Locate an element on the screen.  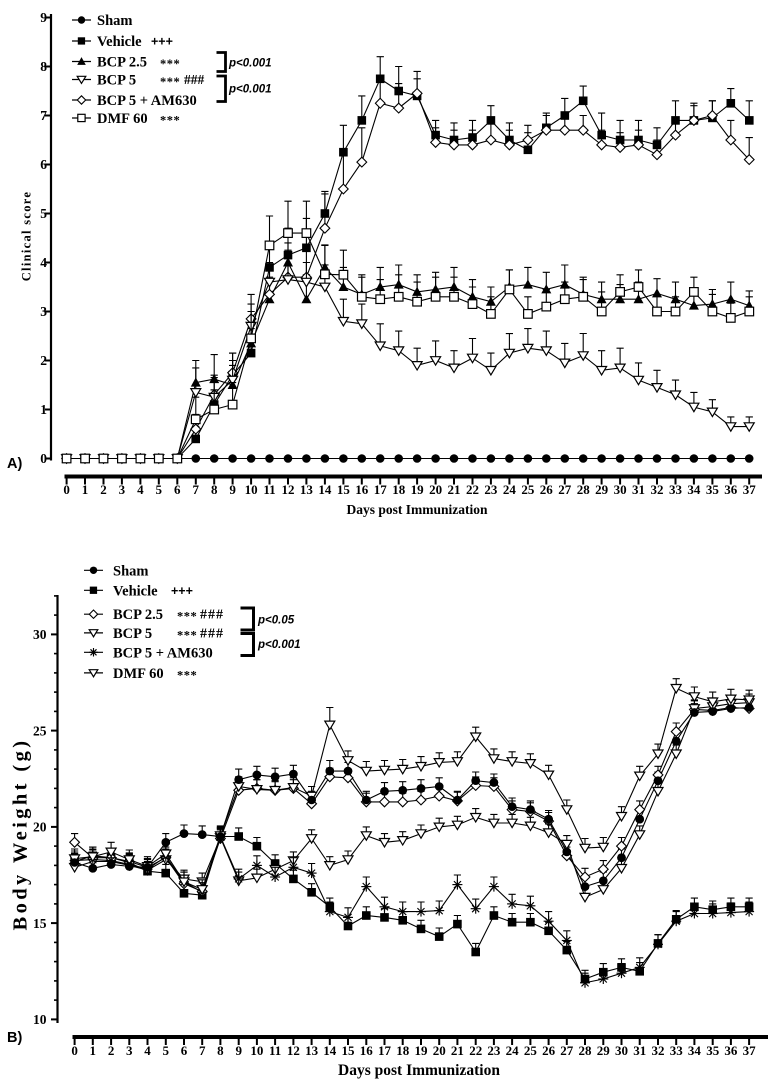
svg-text: A) is located at coordinates (14, 464).